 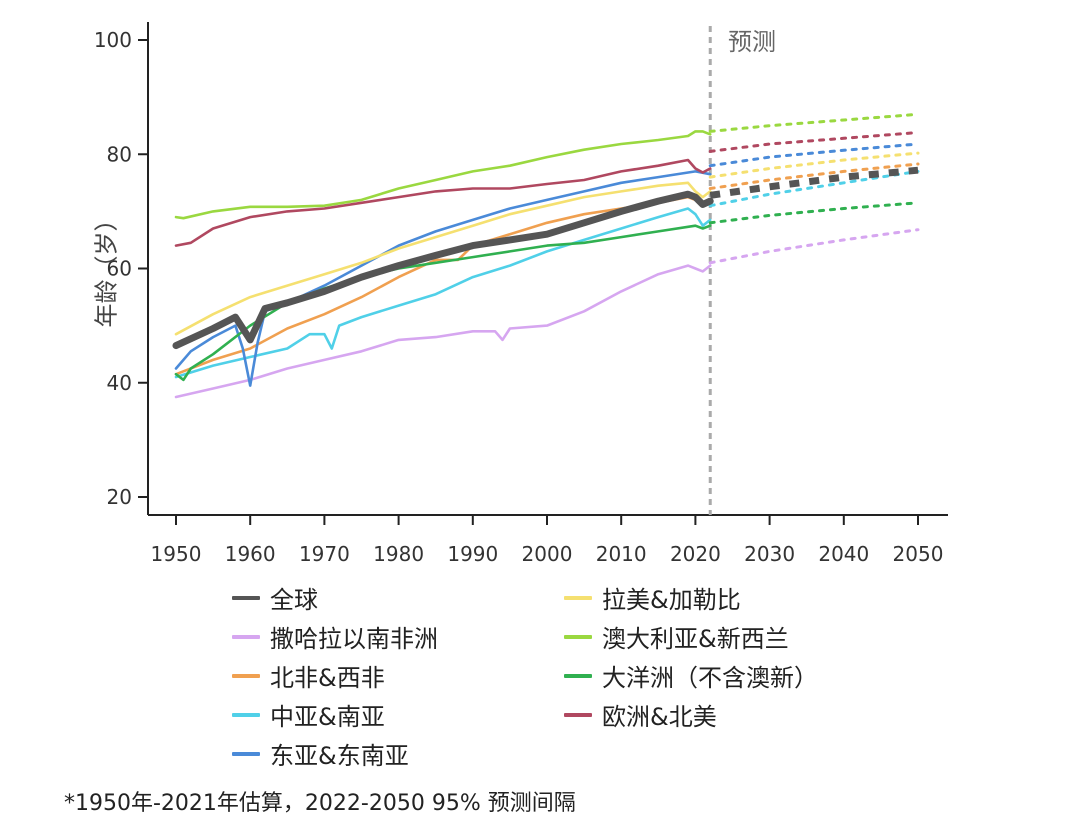 I want to click on footnote: *1950年-2021年估算，2022-2050 95% 预测间隔, so click(x=320, y=803).